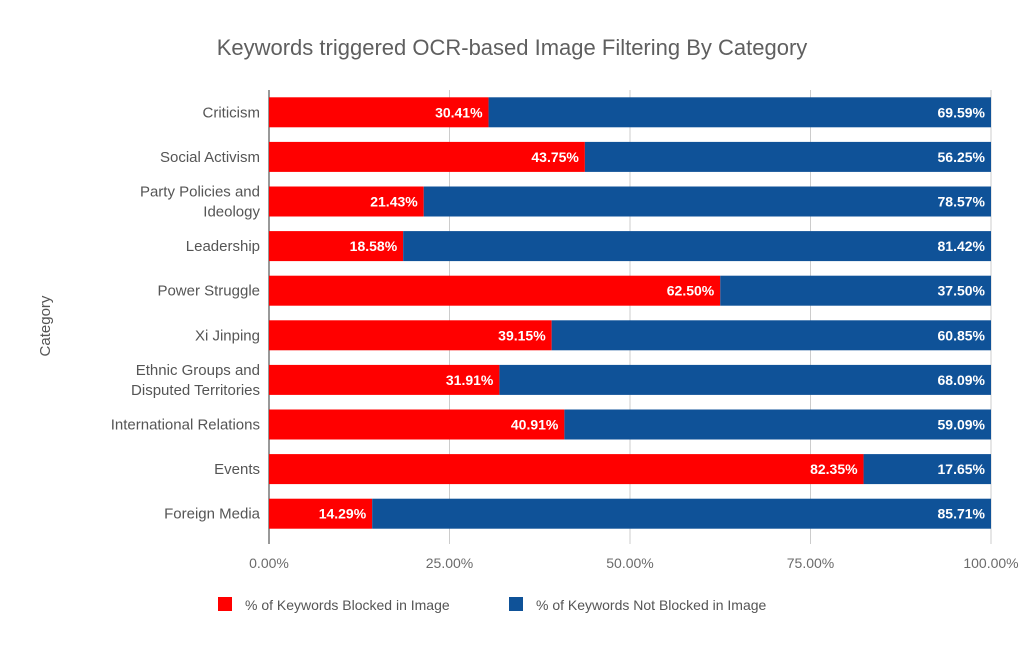  I want to click on category-label: Social Activism, so click(210, 157).